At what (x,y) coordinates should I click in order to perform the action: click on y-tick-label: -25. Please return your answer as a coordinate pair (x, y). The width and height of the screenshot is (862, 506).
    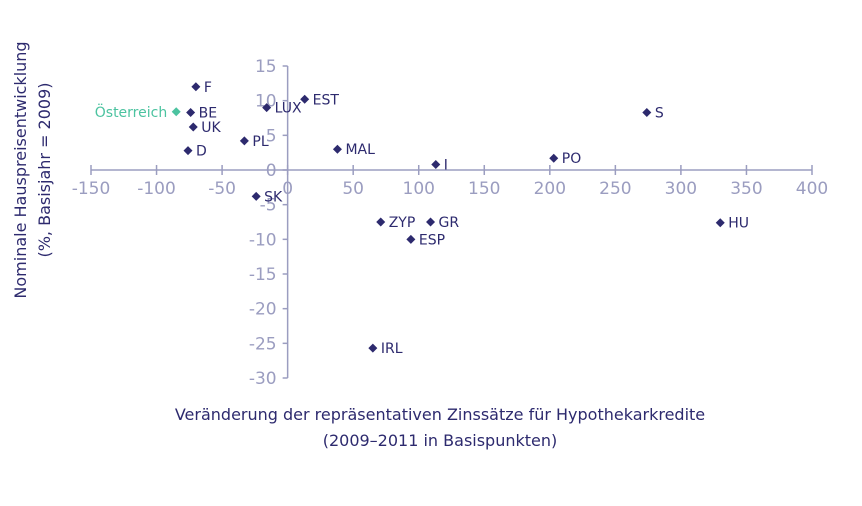
    Looking at the image, I should click on (263, 344).